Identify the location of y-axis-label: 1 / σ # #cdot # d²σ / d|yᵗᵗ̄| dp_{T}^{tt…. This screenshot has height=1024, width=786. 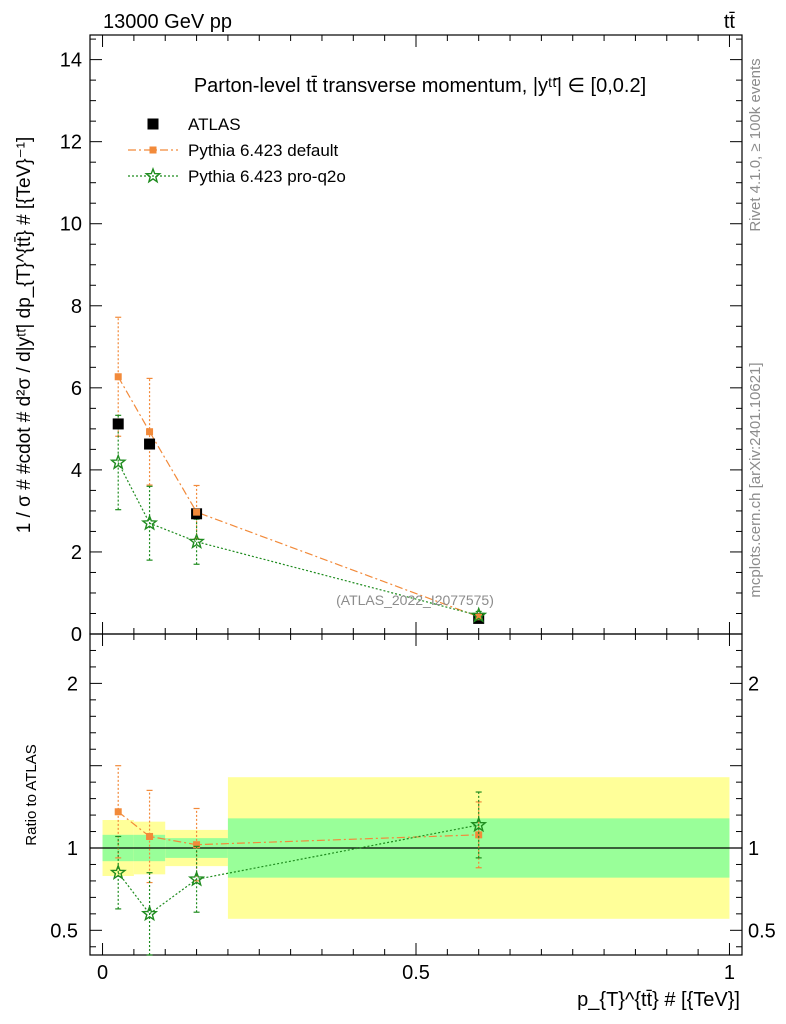
(24, 335).